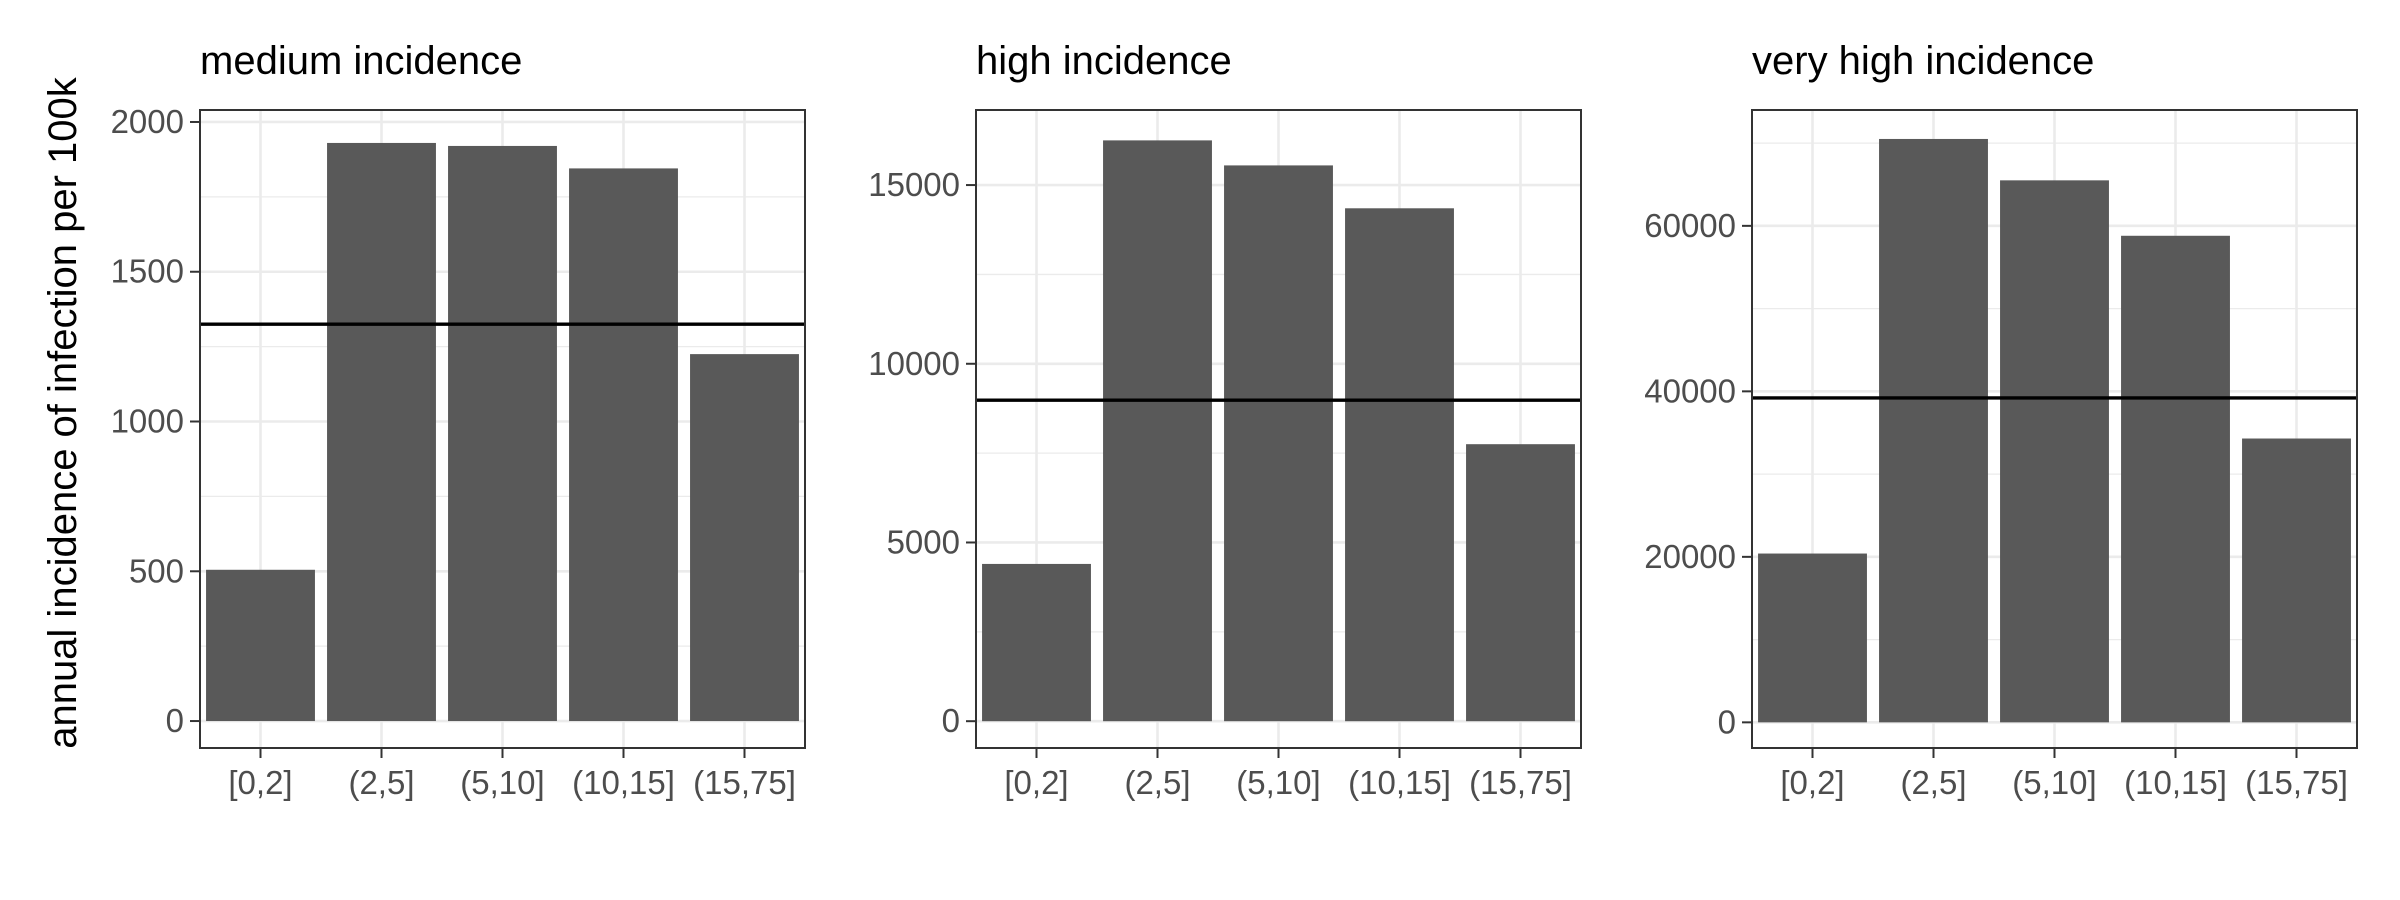  I want to click on panel-title: very high incidence, so click(1923, 61).